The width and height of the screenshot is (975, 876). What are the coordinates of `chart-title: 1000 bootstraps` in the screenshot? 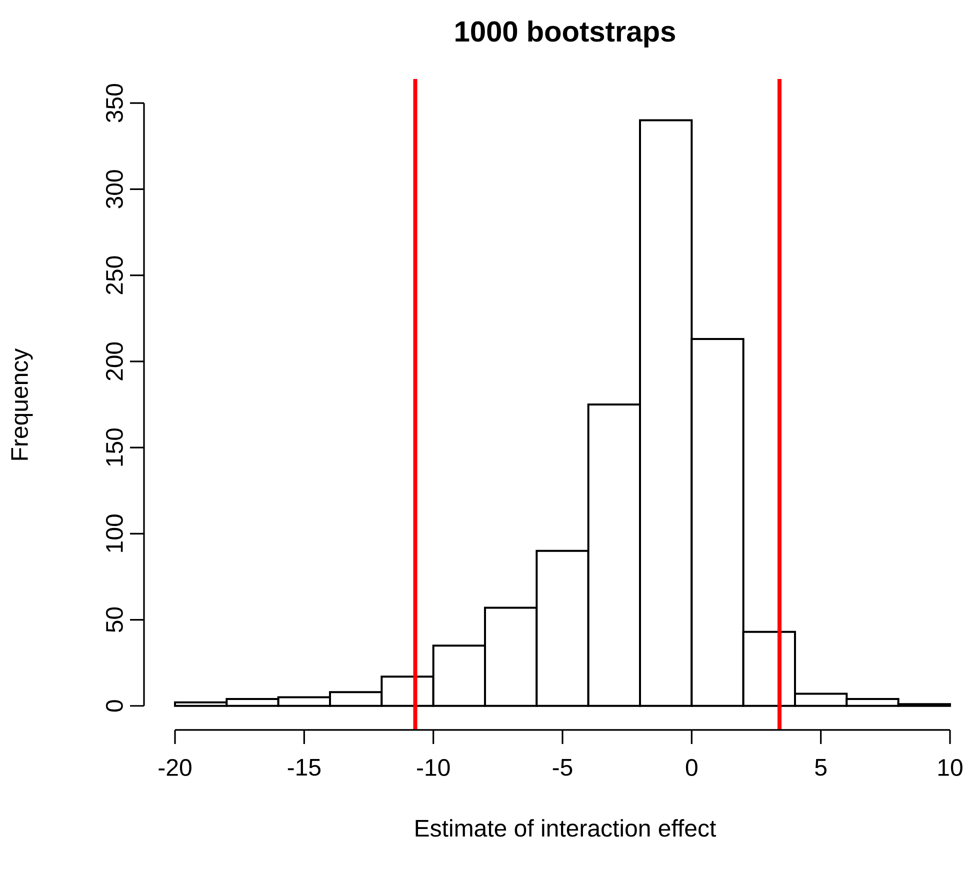 It's located at (566, 34).